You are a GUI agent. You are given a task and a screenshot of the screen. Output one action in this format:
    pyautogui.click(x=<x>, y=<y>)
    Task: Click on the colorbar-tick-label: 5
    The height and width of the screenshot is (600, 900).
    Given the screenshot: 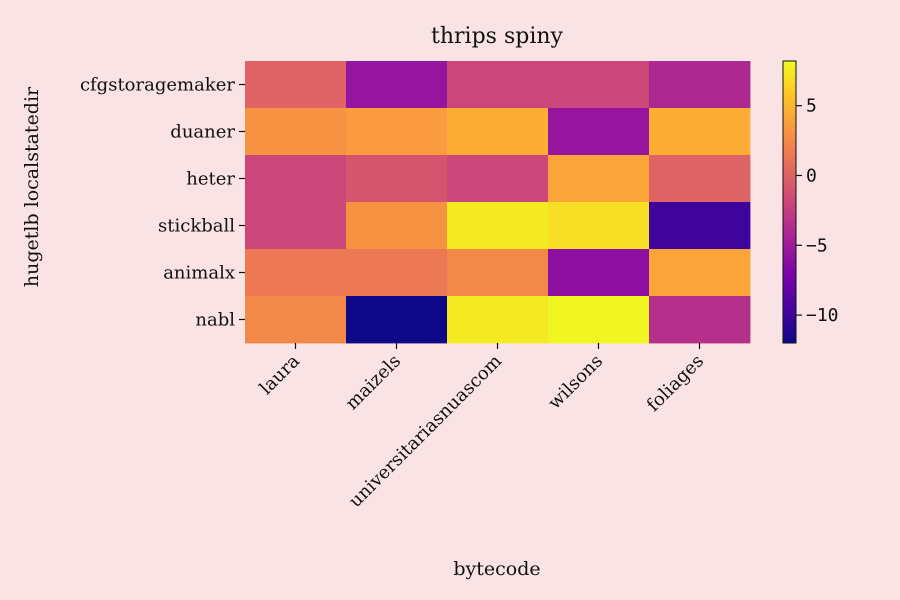 What is the action you would take?
    pyautogui.click(x=811, y=106)
    